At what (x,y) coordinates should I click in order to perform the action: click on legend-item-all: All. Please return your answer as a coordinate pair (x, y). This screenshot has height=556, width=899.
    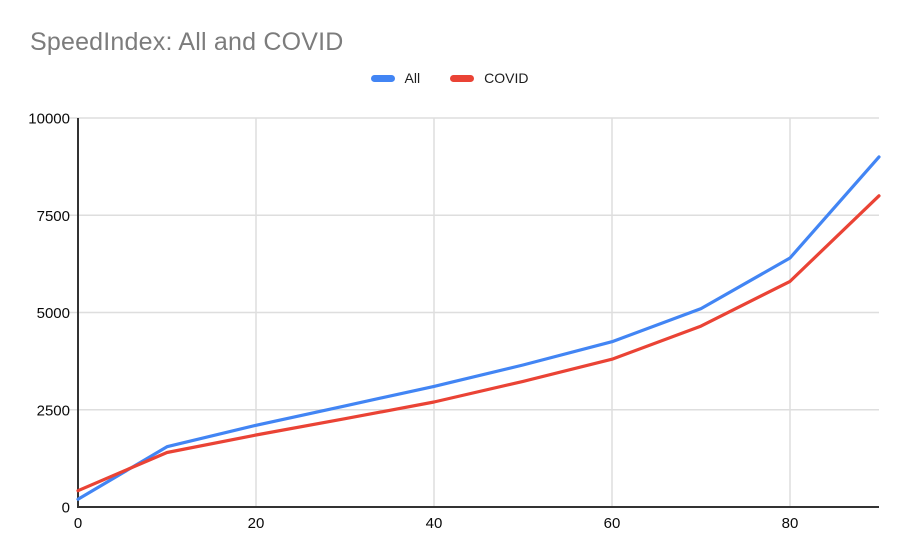
    Looking at the image, I should click on (395, 78).